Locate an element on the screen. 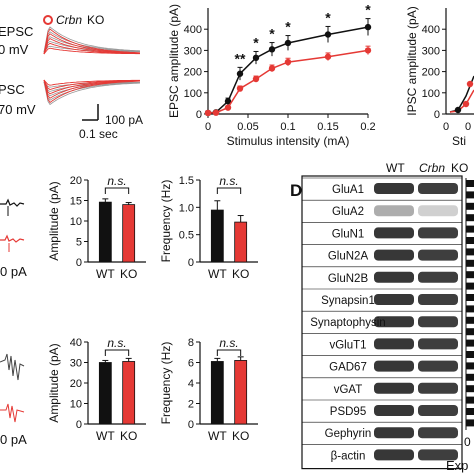 This screenshot has width=474, height=474. x-tick-label: 0.2 is located at coordinates (367, 127).